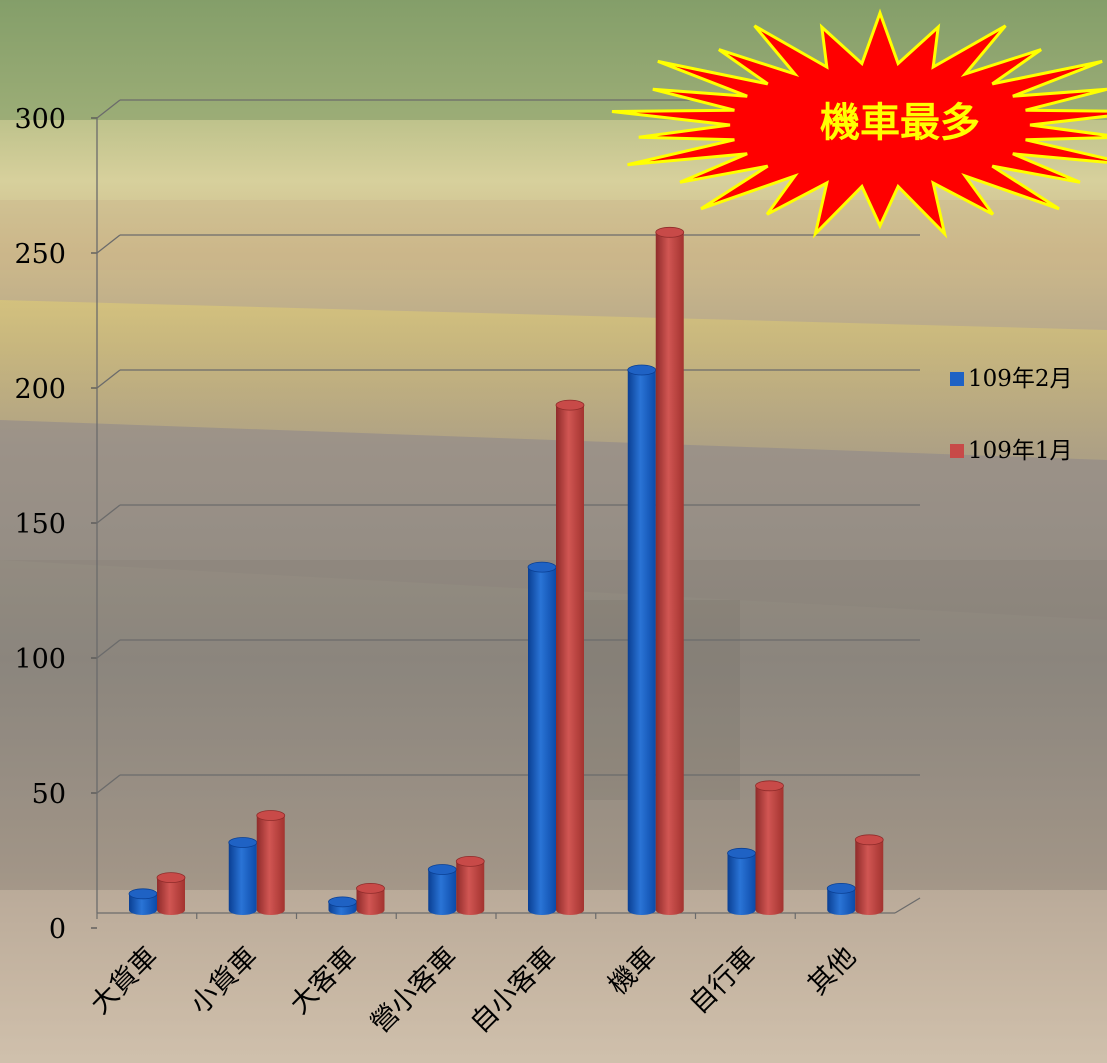 The image size is (1107, 1063). I want to click on y-tick-label: 150, so click(40, 524).